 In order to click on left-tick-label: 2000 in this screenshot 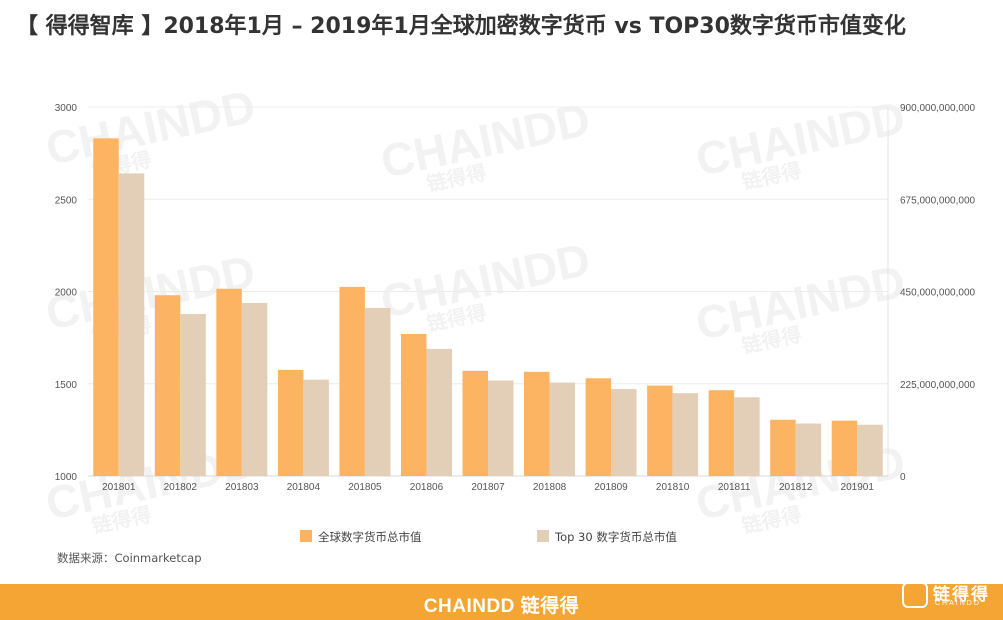, I will do `click(66, 293)`.